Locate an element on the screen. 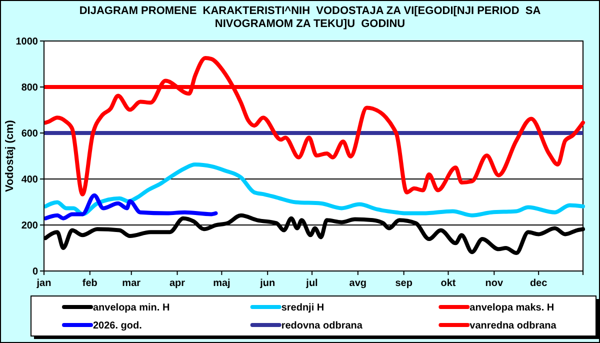 The image size is (600, 343). y-tick-label: 400 is located at coordinates (29, 180).